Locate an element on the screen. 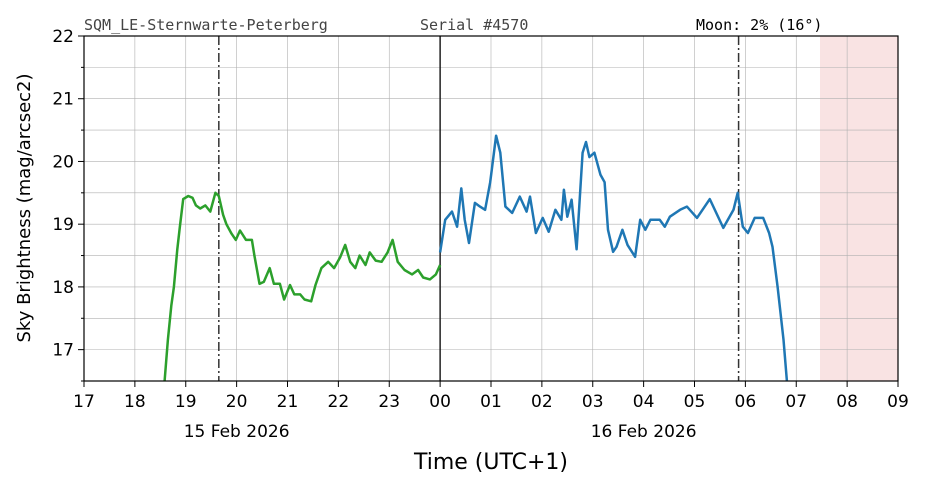  y-axis-label: Sky Brightness (mag/arcsec2) is located at coordinates (24, 207).